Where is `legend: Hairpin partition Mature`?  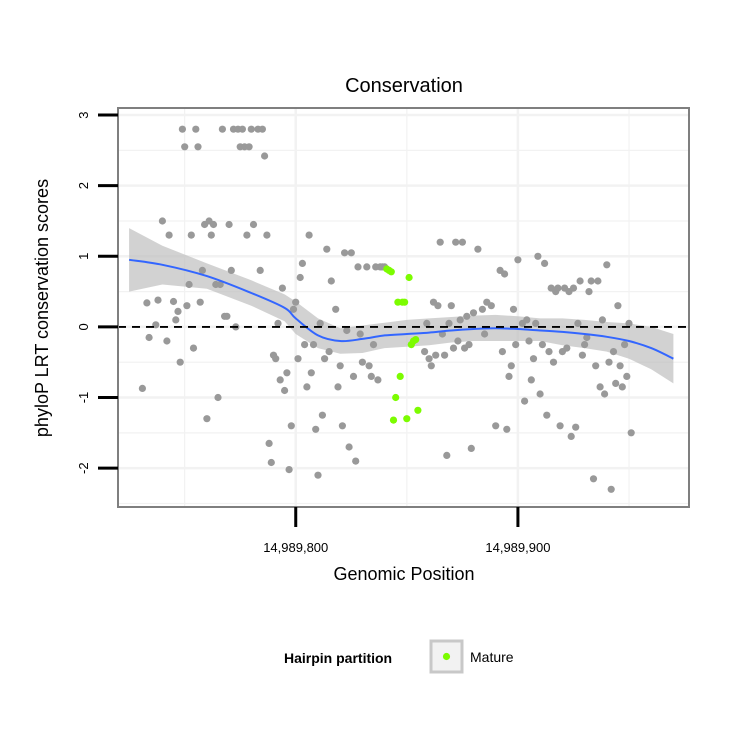
legend: Hairpin partition Mature is located at coordinates (399, 656).